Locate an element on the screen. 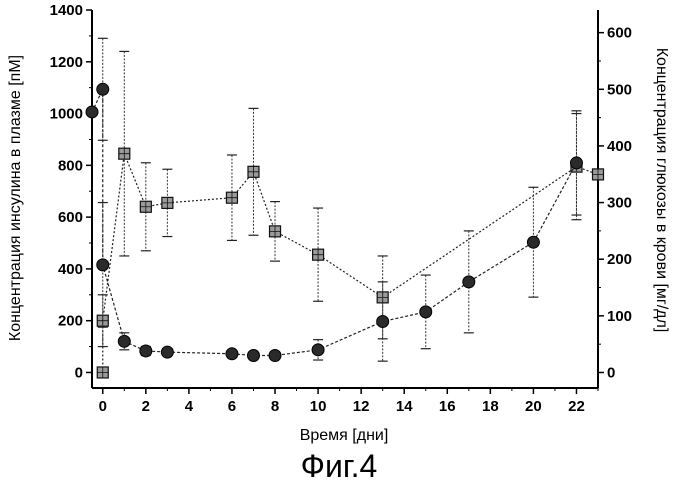  x-tick-label: 12 is located at coordinates (361, 406).